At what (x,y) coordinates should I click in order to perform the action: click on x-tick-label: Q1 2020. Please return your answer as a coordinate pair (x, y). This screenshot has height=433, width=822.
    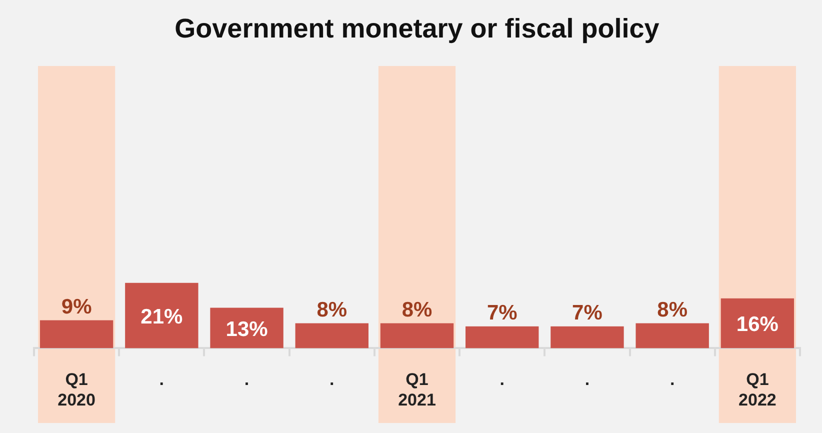
    Looking at the image, I should click on (77, 390).